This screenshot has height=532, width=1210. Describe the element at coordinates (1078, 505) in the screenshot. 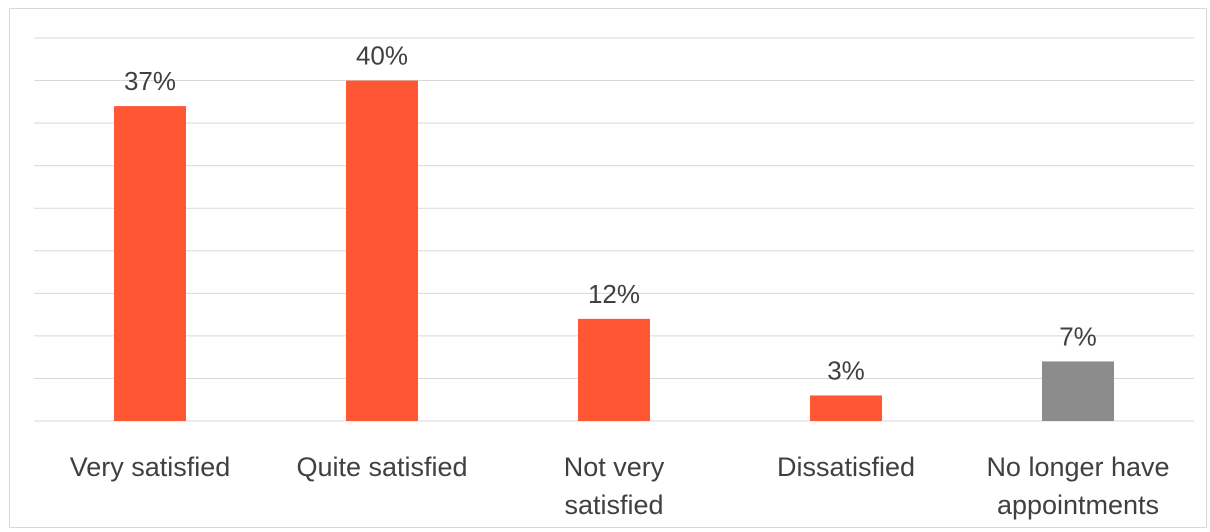

I see `category-label: appointments` at that location.